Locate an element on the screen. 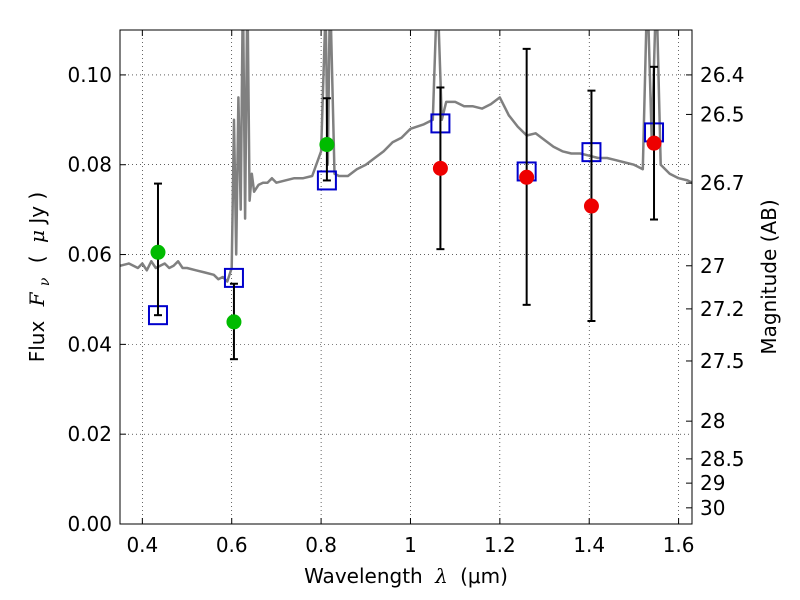 Image resolution: width=800 pixels, height=600 pixels. y-axis-left-title-paren: ( is located at coordinates (37, 259).